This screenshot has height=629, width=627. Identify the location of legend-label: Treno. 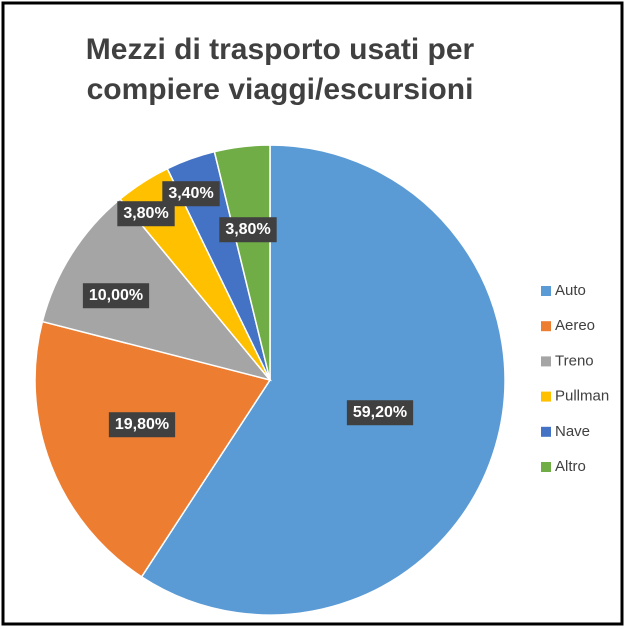
(574, 360).